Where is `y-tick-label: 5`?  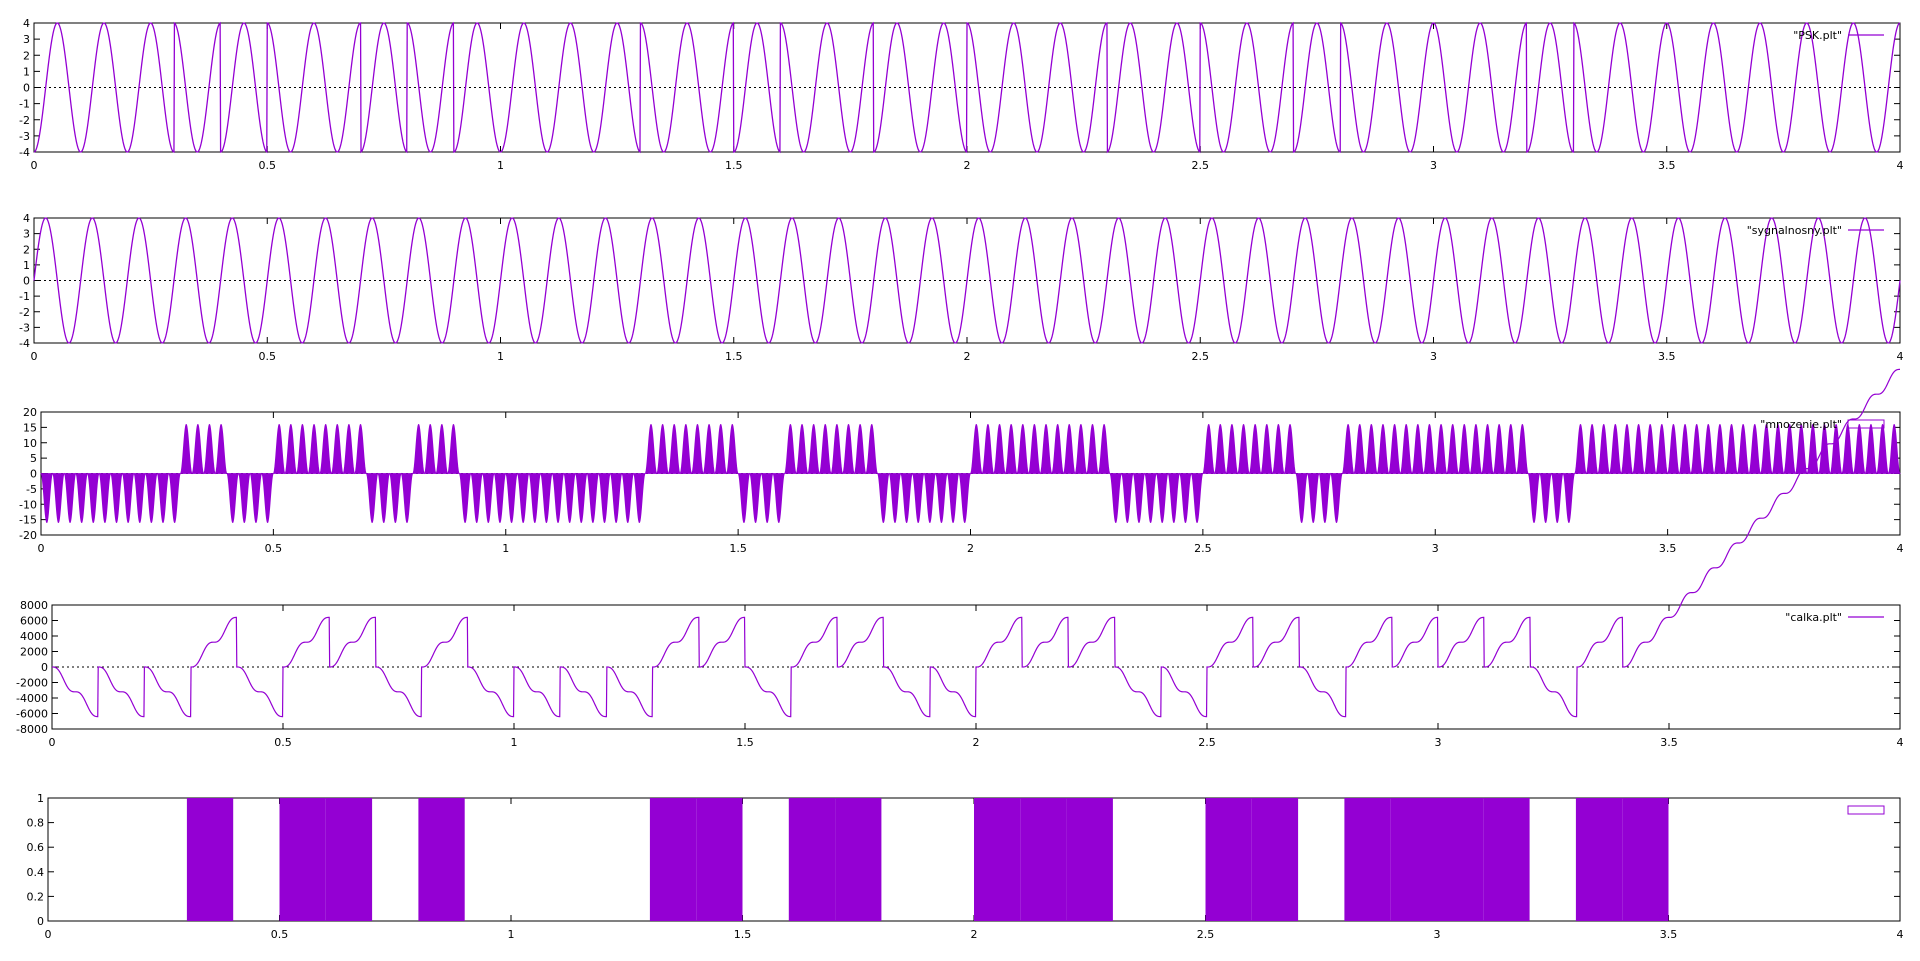 y-tick-label: 5 is located at coordinates (33, 458).